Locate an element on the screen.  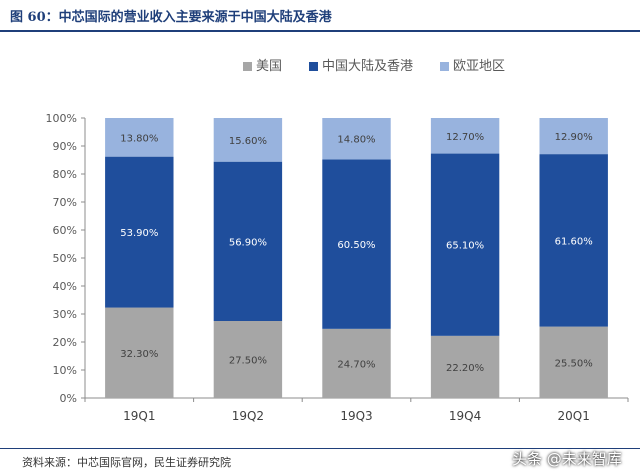
data-label: 12.70% is located at coordinates (465, 137).